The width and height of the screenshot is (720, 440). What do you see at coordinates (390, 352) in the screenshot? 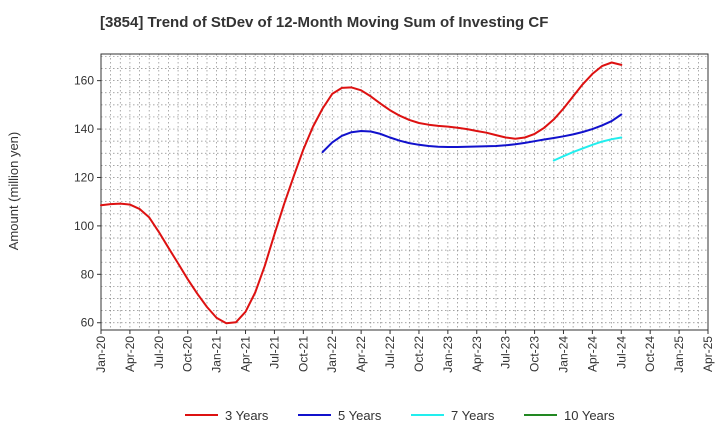
I see `x-tick-label: Jul-22` at bounding box center [390, 352].